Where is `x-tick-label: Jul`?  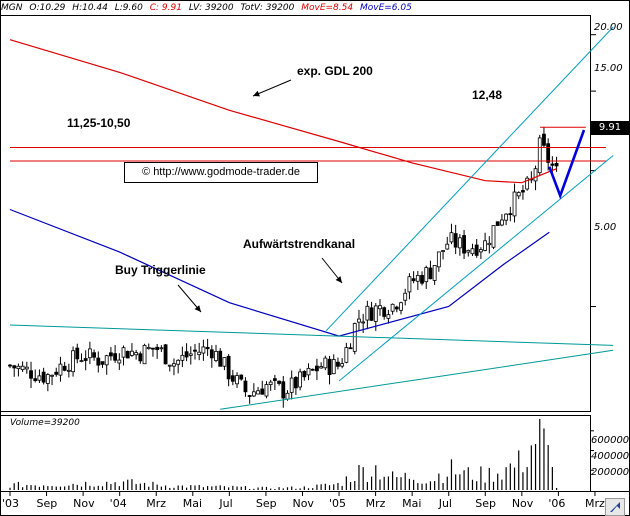
x-tick-label: Jul is located at coordinates (226, 503).